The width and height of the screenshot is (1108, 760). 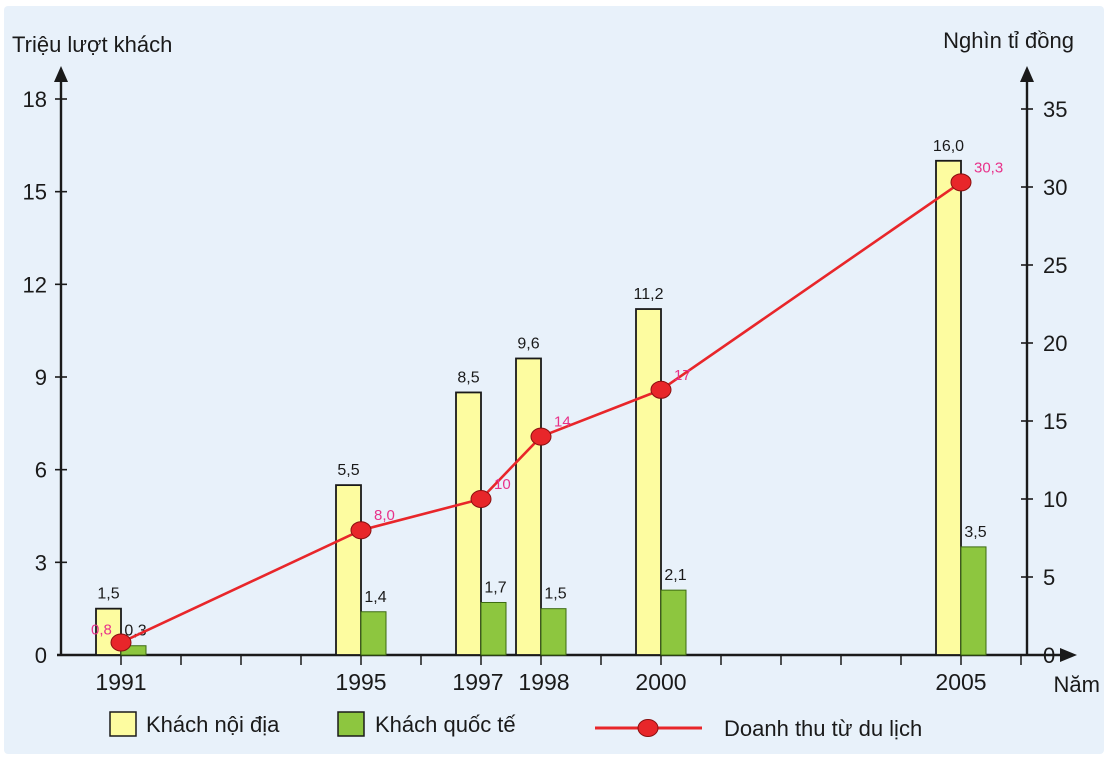 I want to click on year-label-2005: 2005, so click(x=960, y=682).